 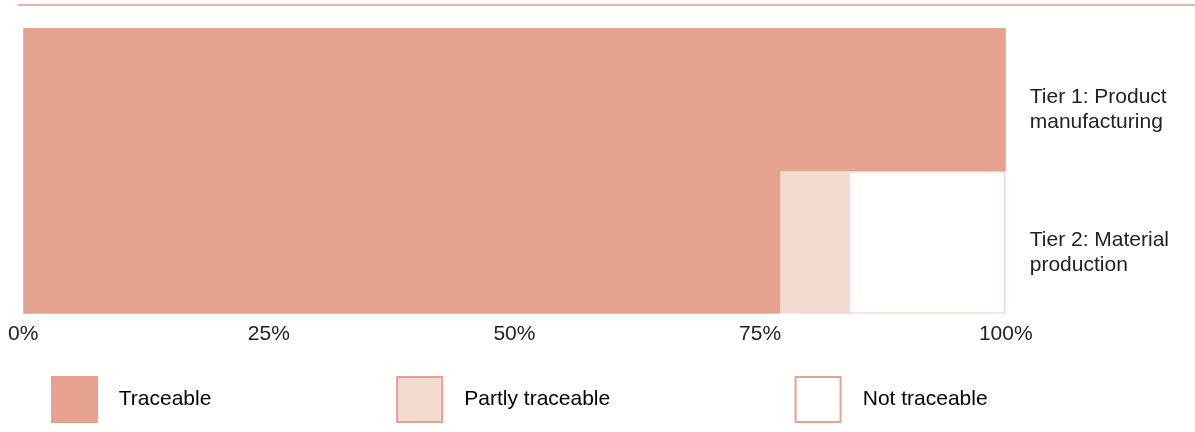 I want to click on legend-label: Not traceable, so click(x=1001, y=398).